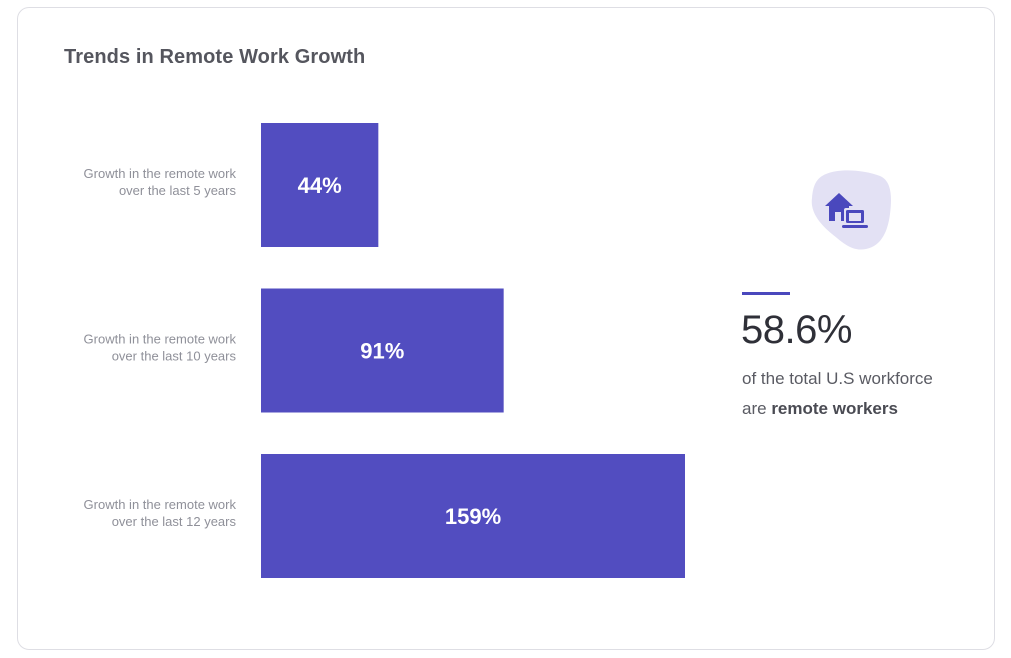  Describe the element at coordinates (174, 356) in the screenshot. I see `category-label-2-line-2: over the last 10 years` at that location.